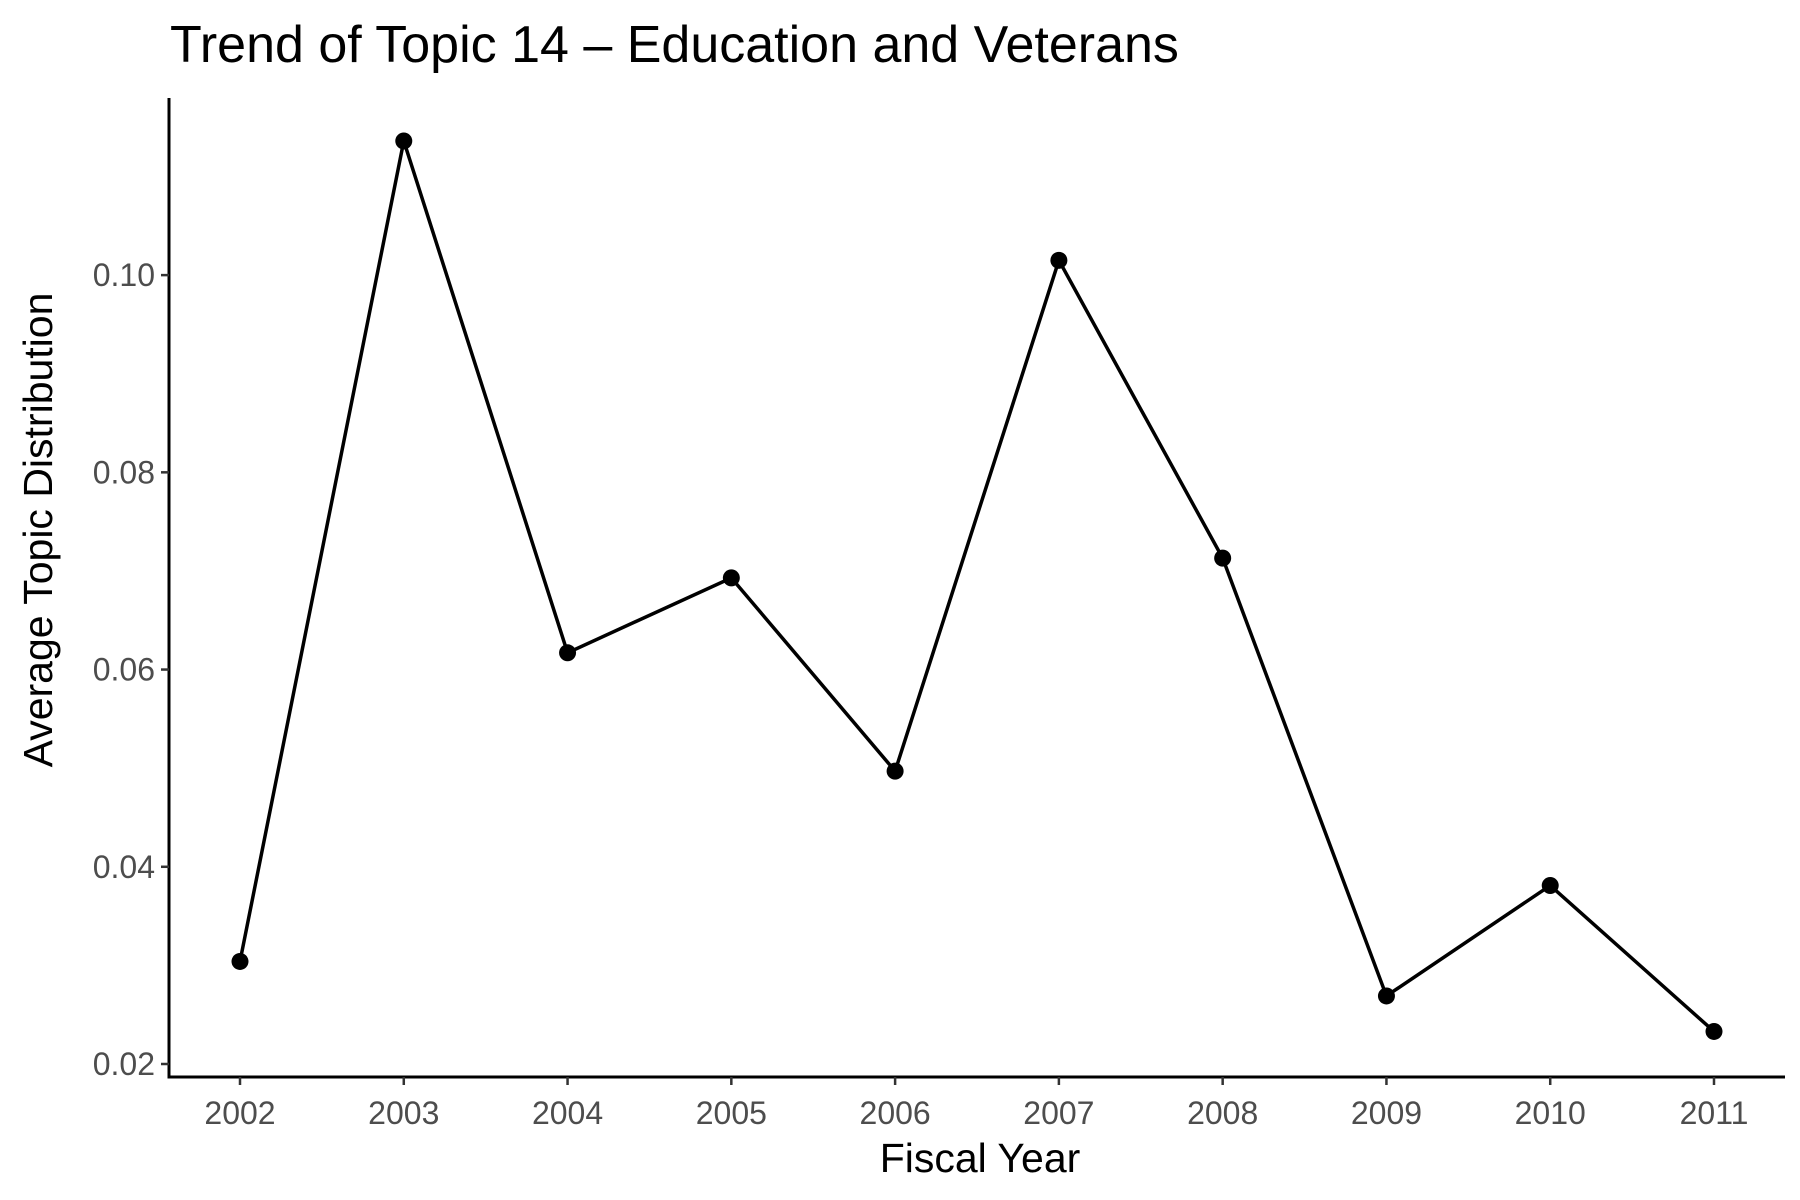 The width and height of the screenshot is (1800, 1200). What do you see at coordinates (731, 1113) in the screenshot?
I see `x-tick-label: 2005` at bounding box center [731, 1113].